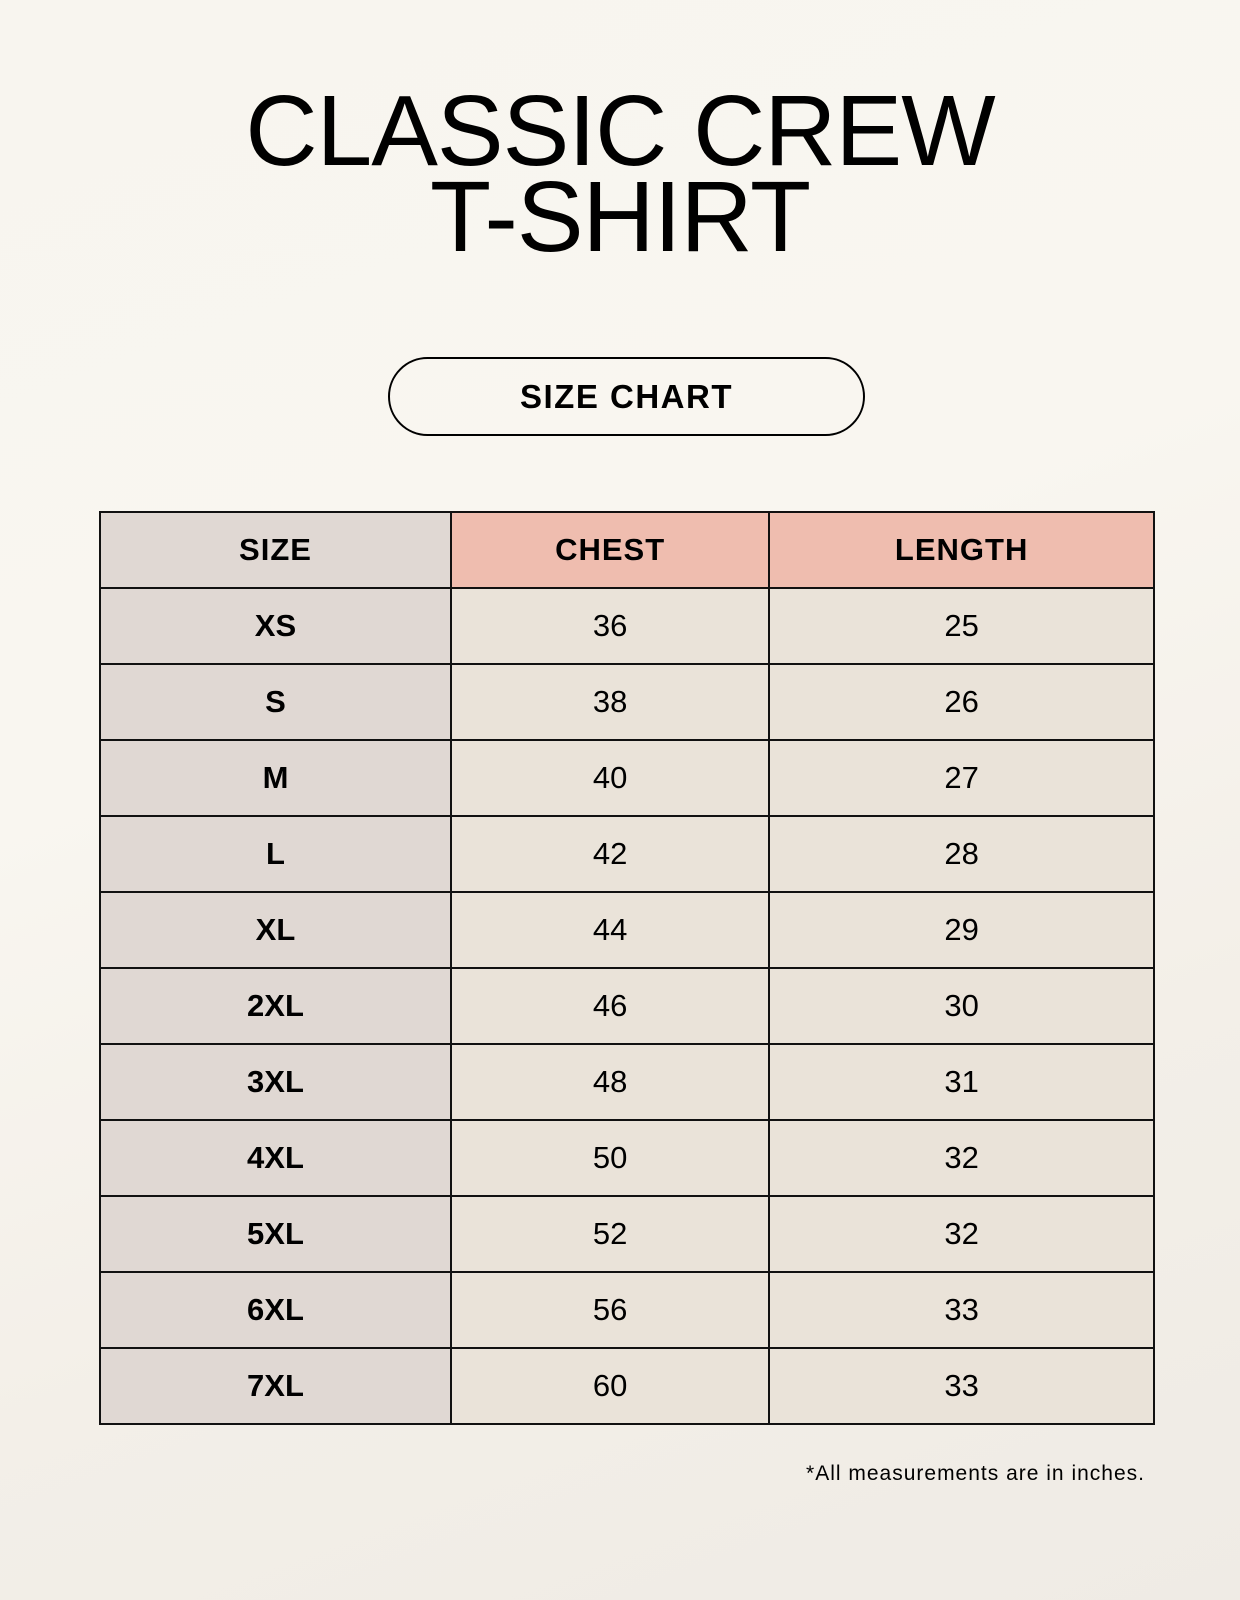 The width and height of the screenshot is (1240, 1600). What do you see at coordinates (620, 131) in the screenshot?
I see `title-line-1: CLASSIC CREW` at bounding box center [620, 131].